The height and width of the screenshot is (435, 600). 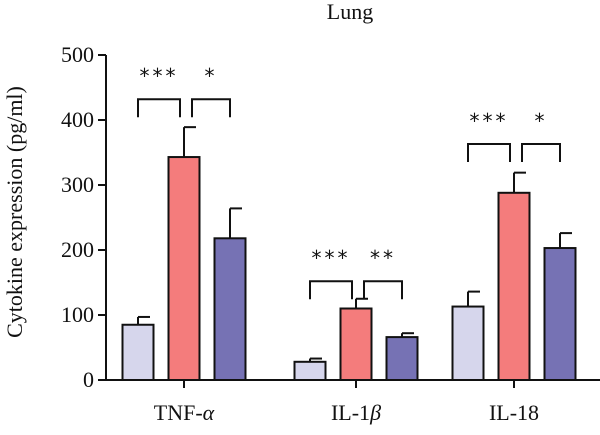 I want to click on y-tick-label: 0, so click(x=88, y=379).